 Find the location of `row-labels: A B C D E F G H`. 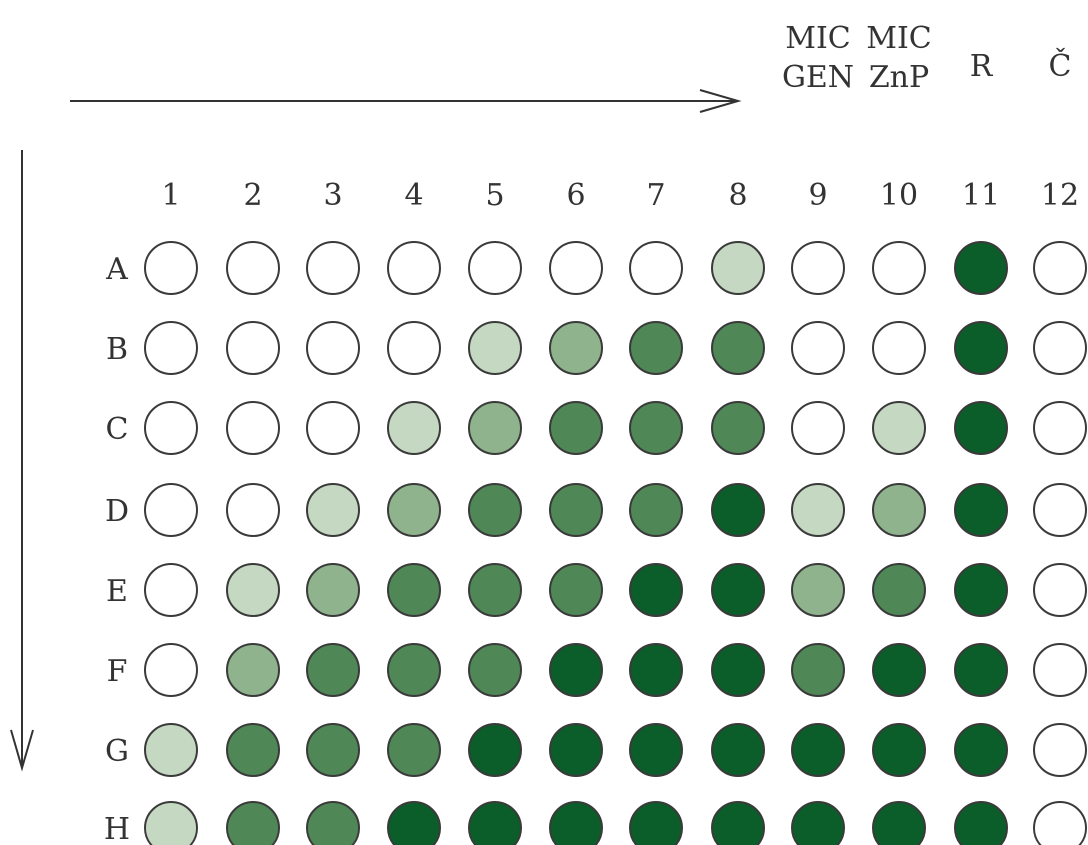

row-labels: A B C D E F G H is located at coordinates (117, 548).